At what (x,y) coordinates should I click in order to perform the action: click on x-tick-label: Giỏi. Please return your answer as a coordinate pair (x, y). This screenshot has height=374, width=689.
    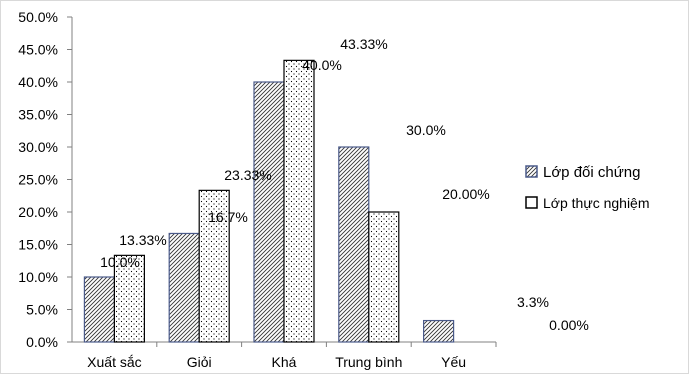
    Looking at the image, I should click on (199, 362).